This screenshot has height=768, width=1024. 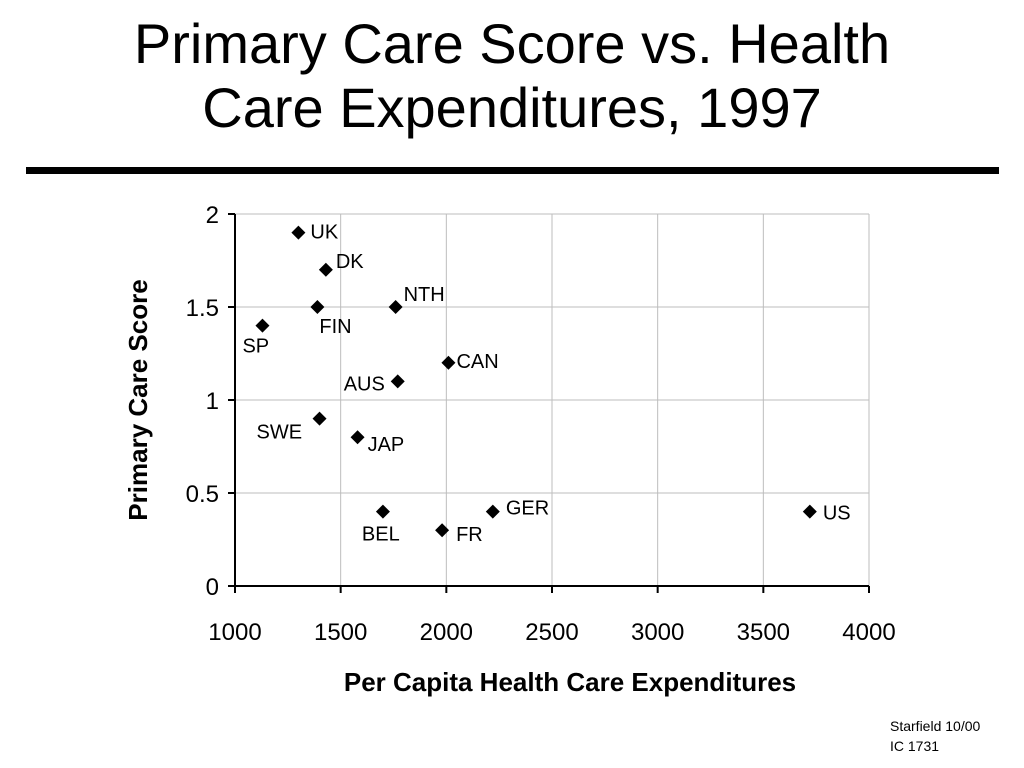 I want to click on y-axis-title: Primary Care Score, so click(x=138, y=399).